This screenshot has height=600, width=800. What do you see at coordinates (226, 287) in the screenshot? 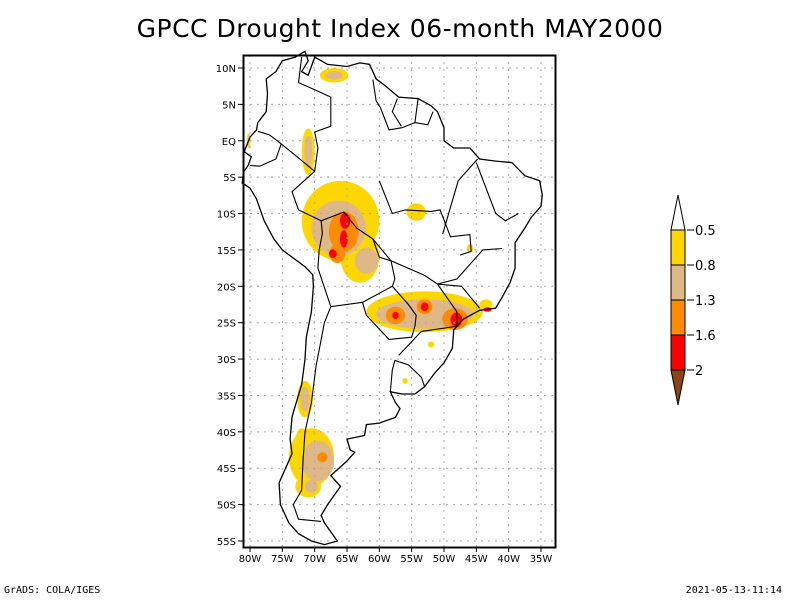
I see `lat-tick-label: 20S` at bounding box center [226, 287].